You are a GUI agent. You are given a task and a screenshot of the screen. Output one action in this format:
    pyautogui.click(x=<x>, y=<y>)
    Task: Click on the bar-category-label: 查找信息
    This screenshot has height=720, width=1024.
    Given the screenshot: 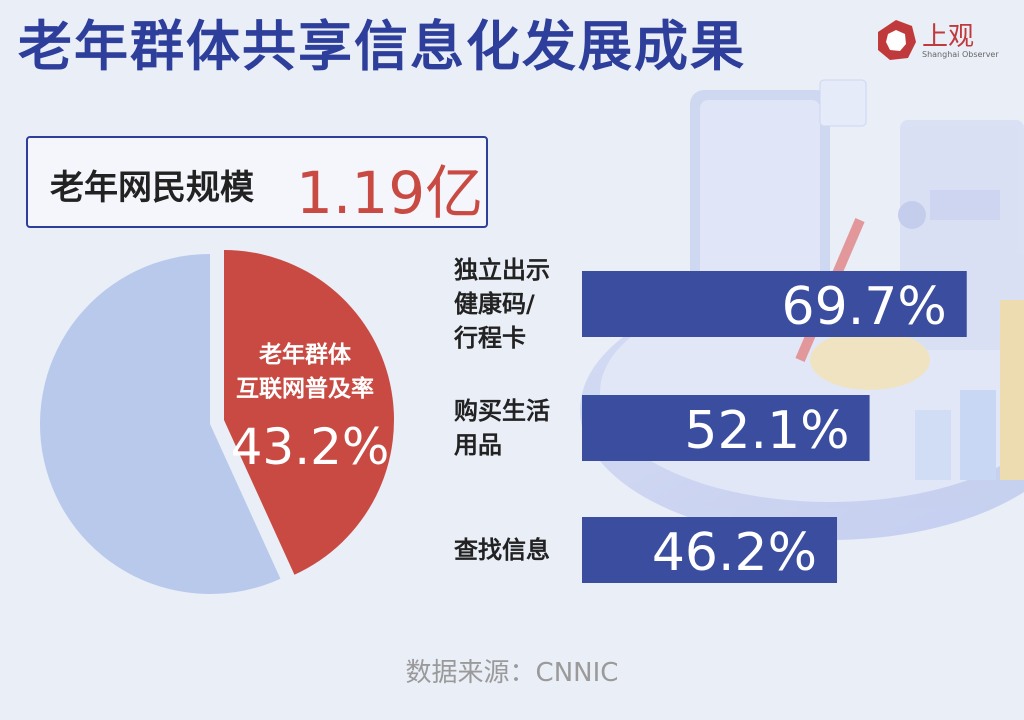 What is the action you would take?
    pyautogui.click(x=502, y=550)
    